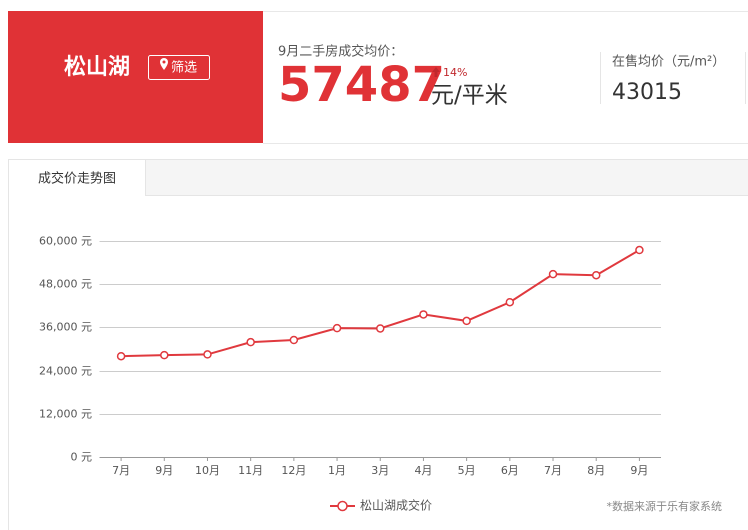 This screenshot has height=530, width=748. I want to click on y-tick-label: 48,000 元, so click(65, 284).